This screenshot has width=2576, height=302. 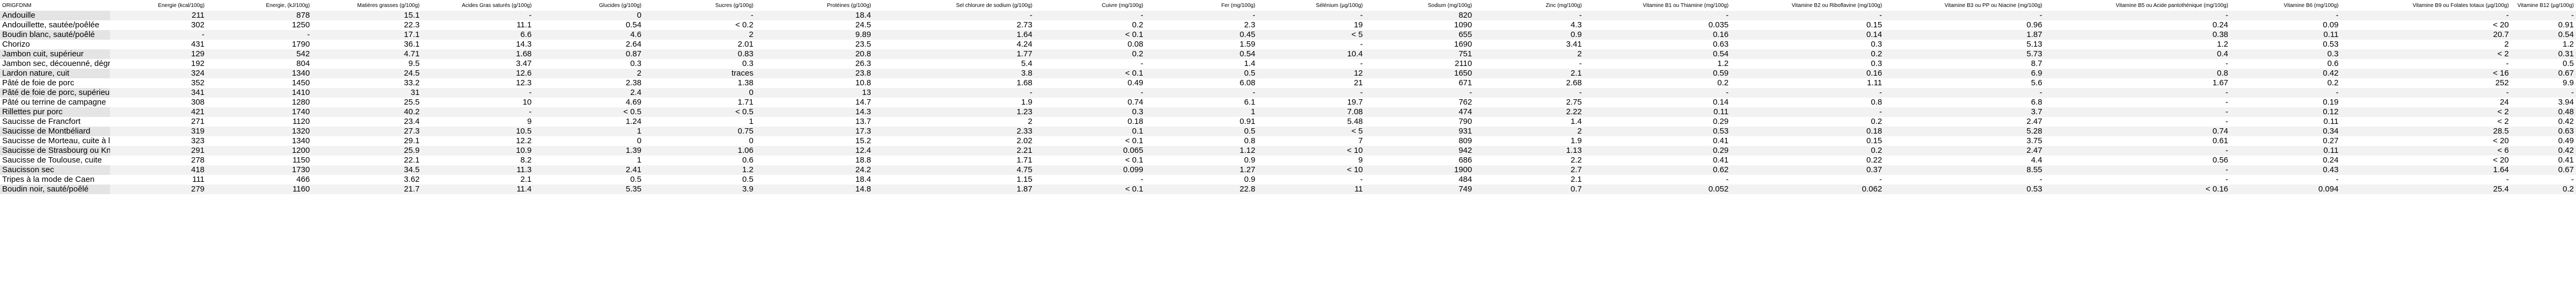 I want to click on value-cell: 192, so click(x=158, y=64).